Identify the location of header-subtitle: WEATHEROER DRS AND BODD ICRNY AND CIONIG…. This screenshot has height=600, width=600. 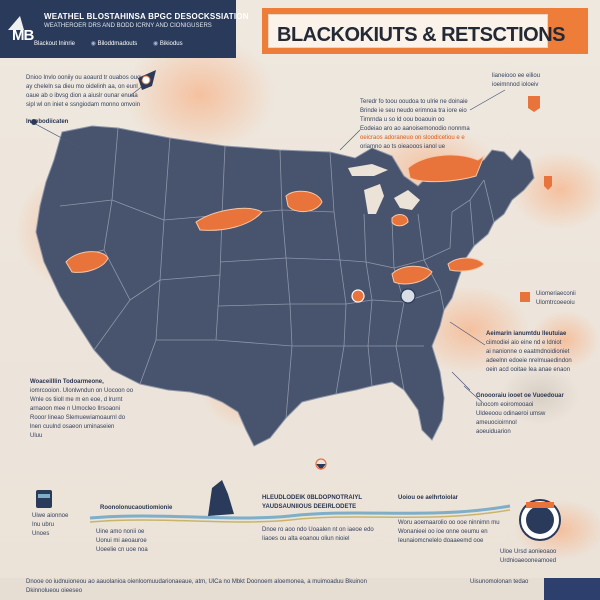
(128, 26).